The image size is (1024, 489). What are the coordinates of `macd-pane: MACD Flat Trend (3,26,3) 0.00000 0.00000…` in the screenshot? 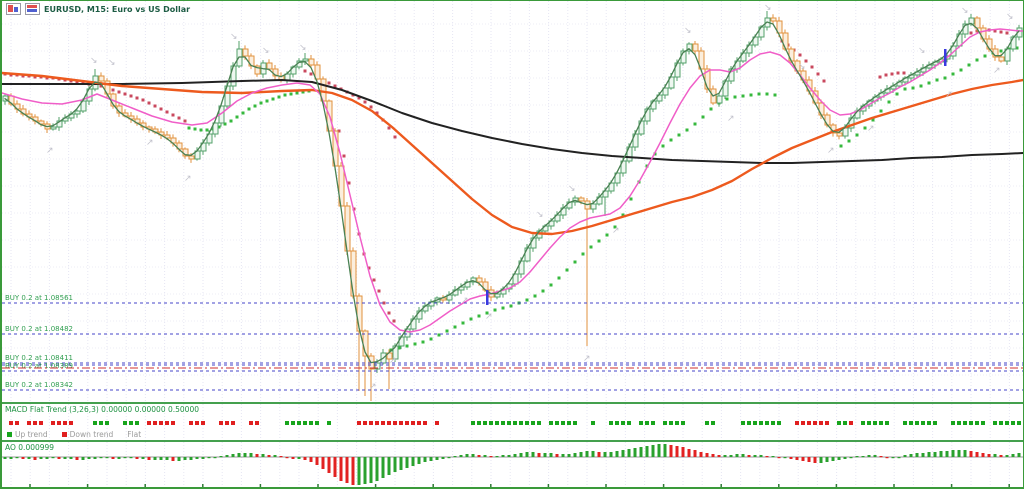 It's located at (512, 422).